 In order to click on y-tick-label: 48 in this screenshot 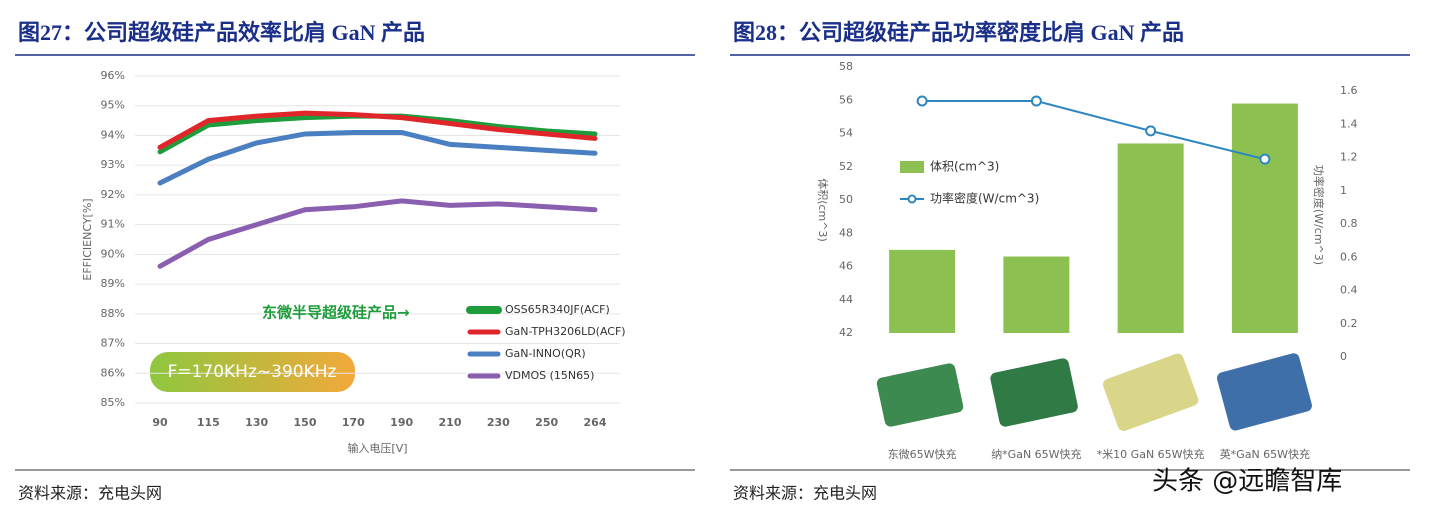, I will do `click(846, 232)`.